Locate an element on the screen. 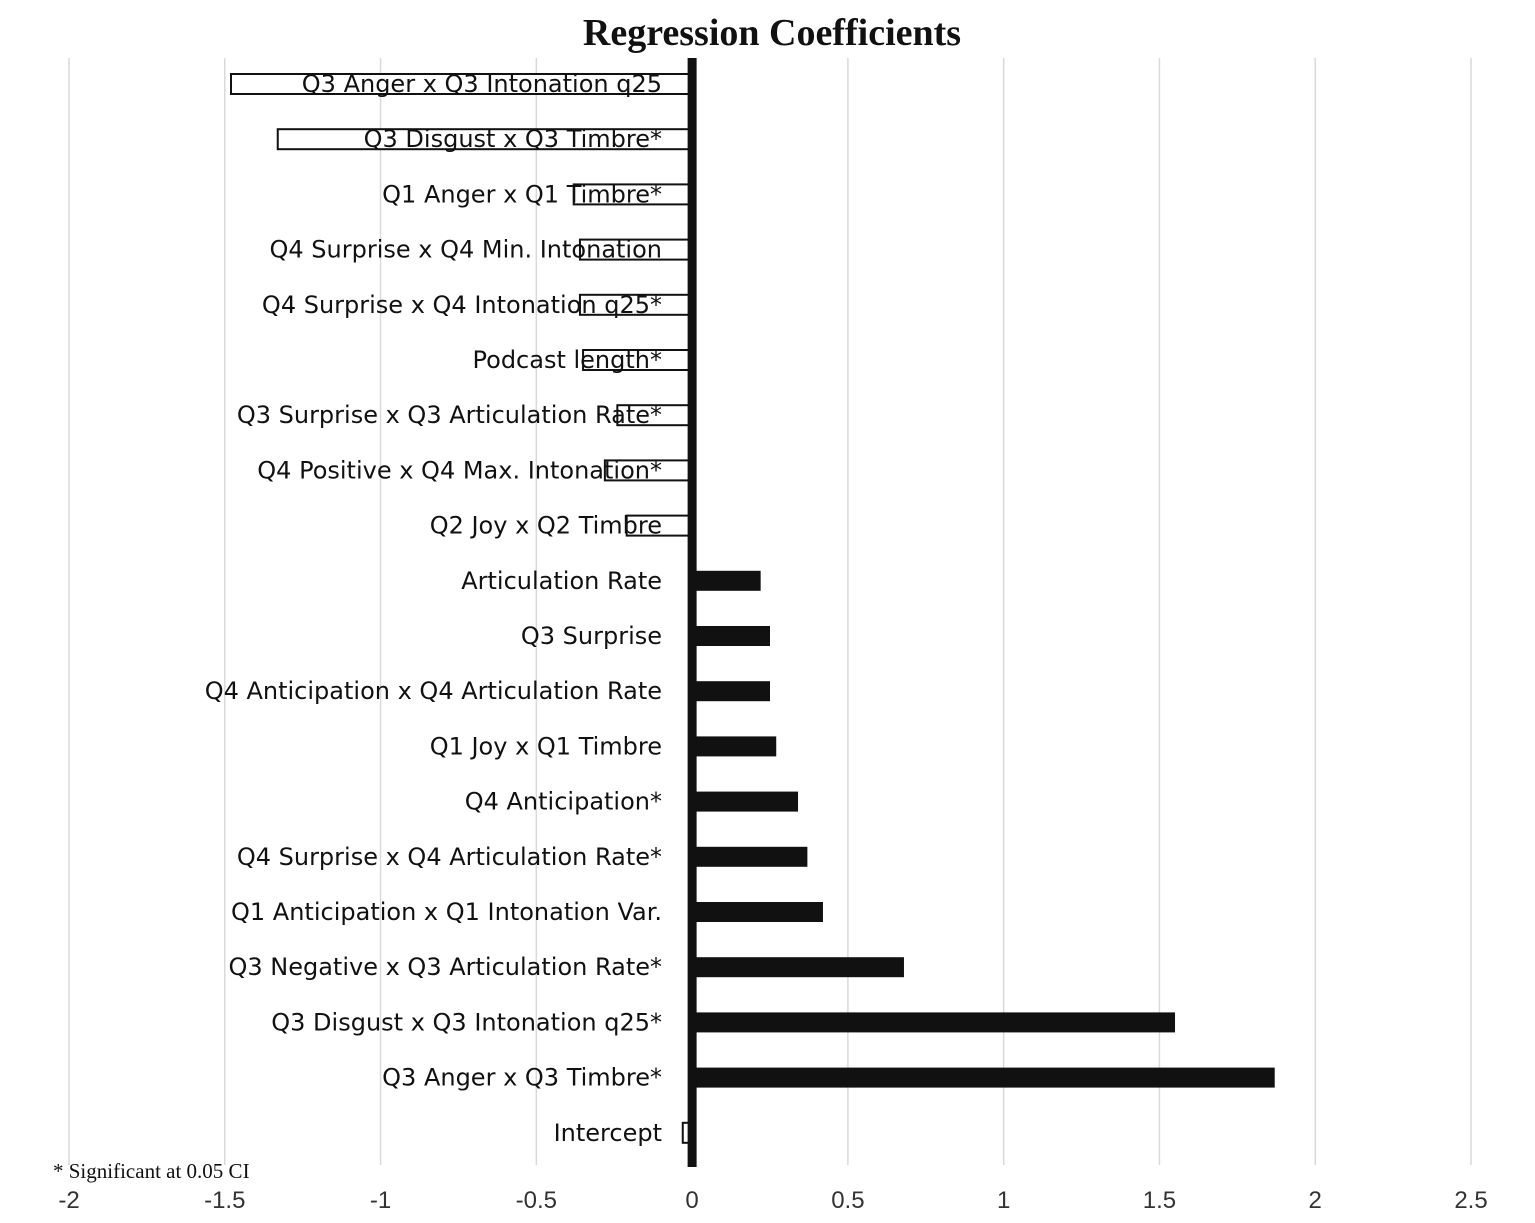  tick-label: 1 is located at coordinates (1003, 1200).